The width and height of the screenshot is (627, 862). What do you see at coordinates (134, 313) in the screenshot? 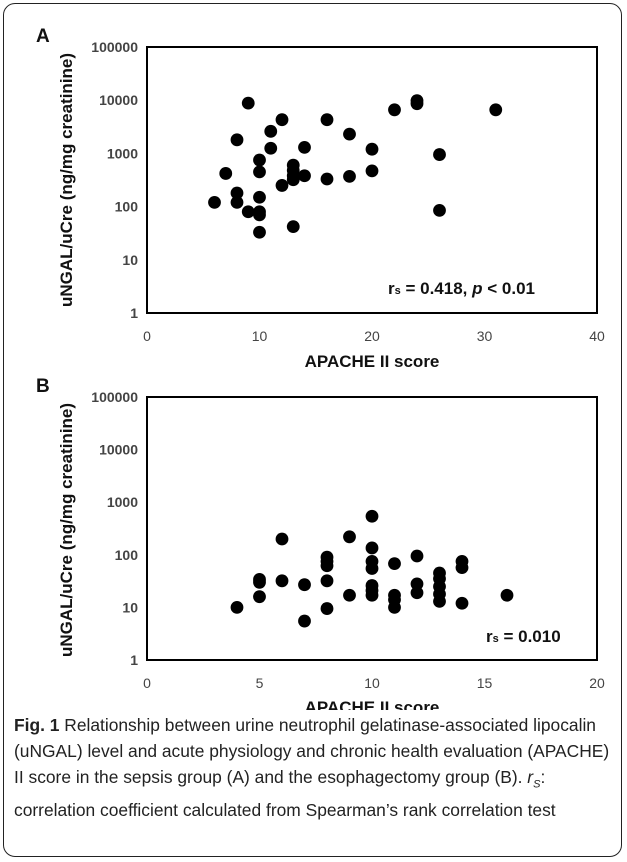
I see `y-tick-label-a: 1` at bounding box center [134, 313].